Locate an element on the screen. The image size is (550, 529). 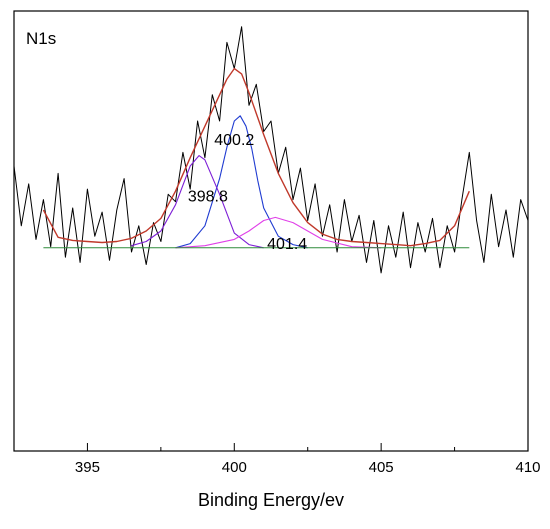
x-axis-label: Binding Energy/ev is located at coordinates (271, 500).